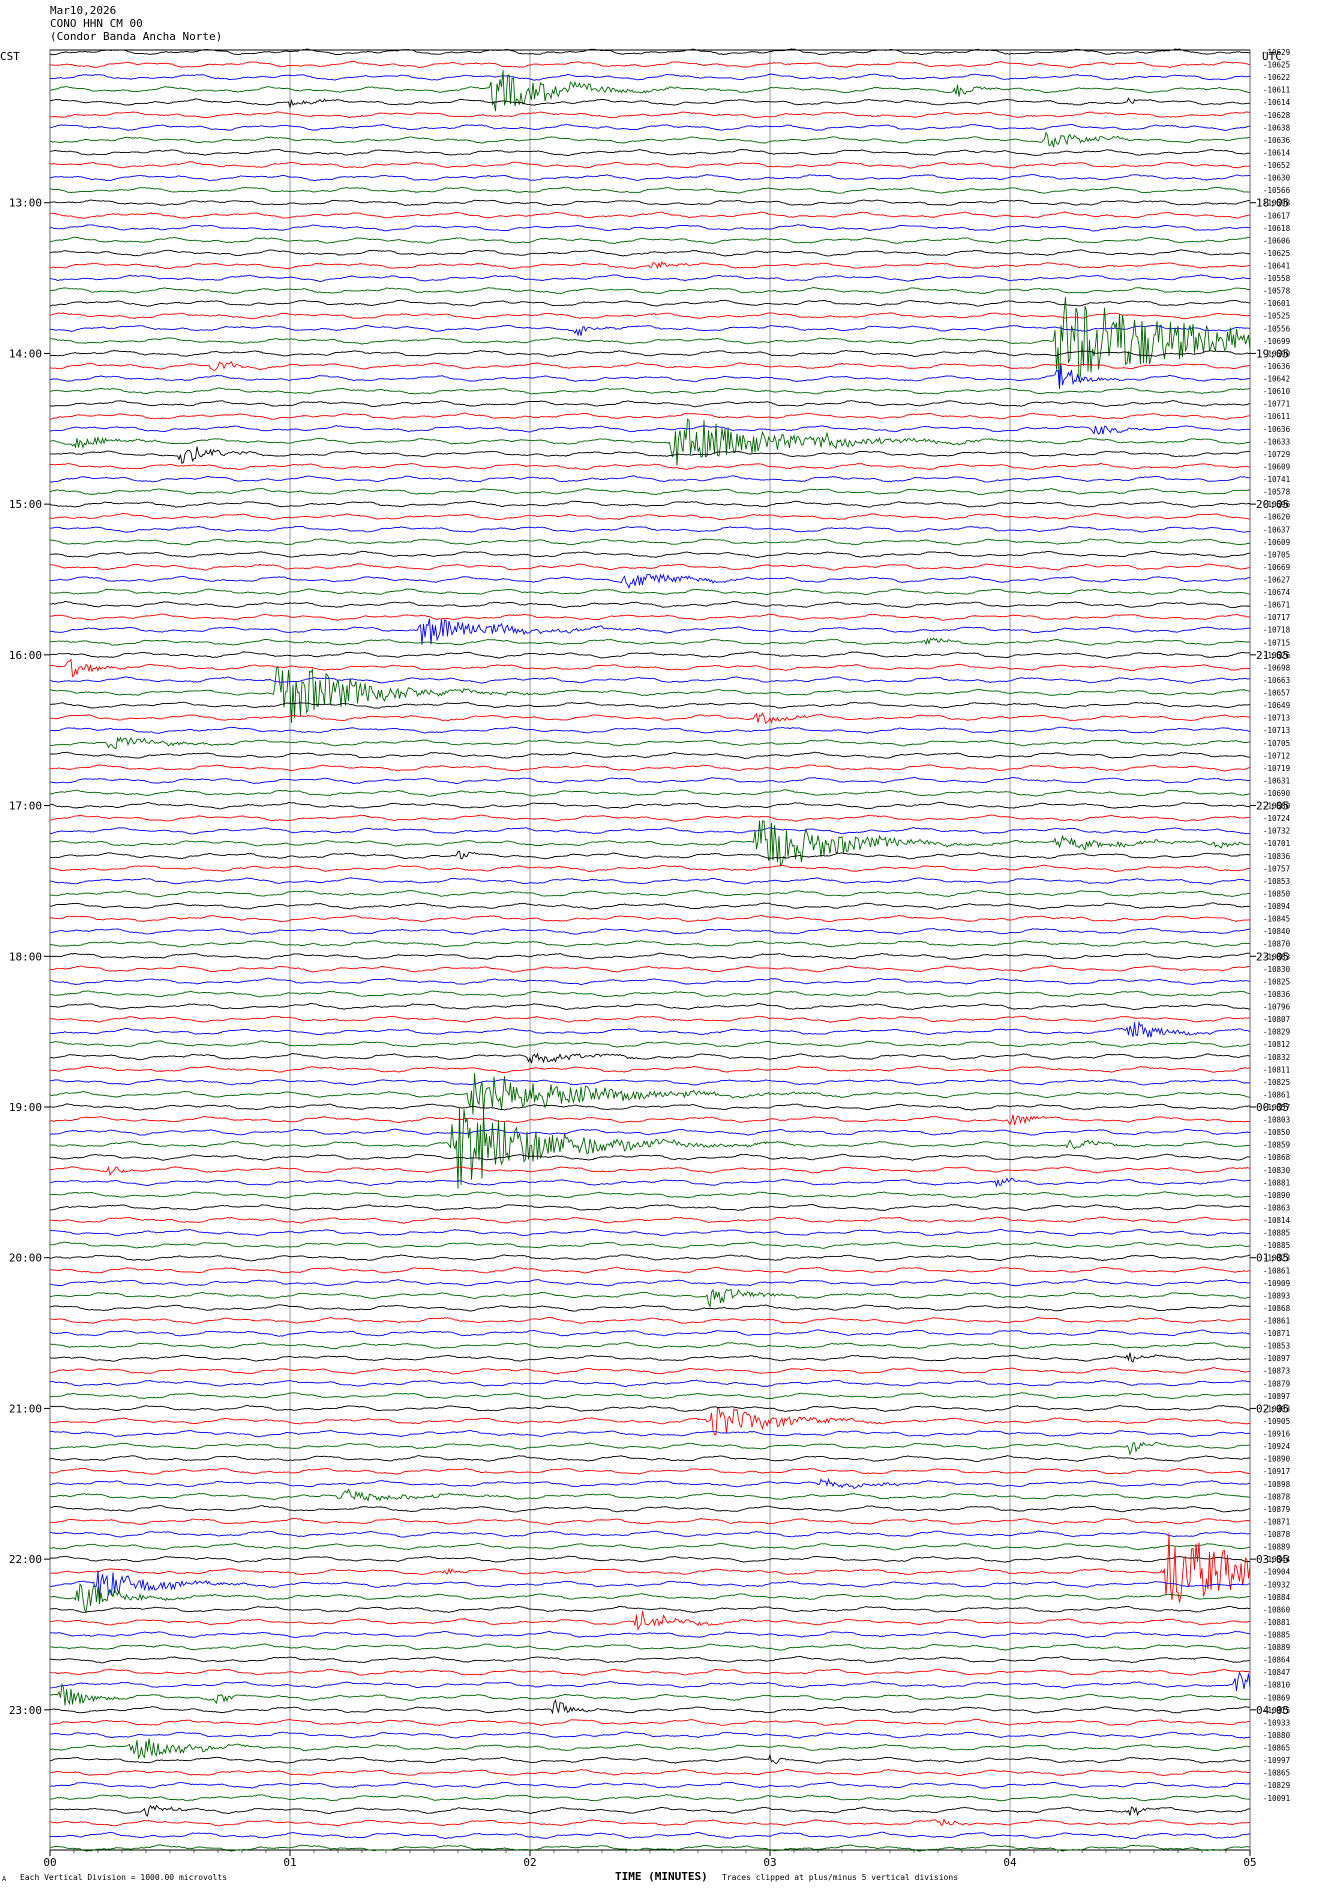 Image resolution: width=1330 pixels, height=1894 pixels. I want to click on trace-offset-label: -10669, so click(1276, 567).